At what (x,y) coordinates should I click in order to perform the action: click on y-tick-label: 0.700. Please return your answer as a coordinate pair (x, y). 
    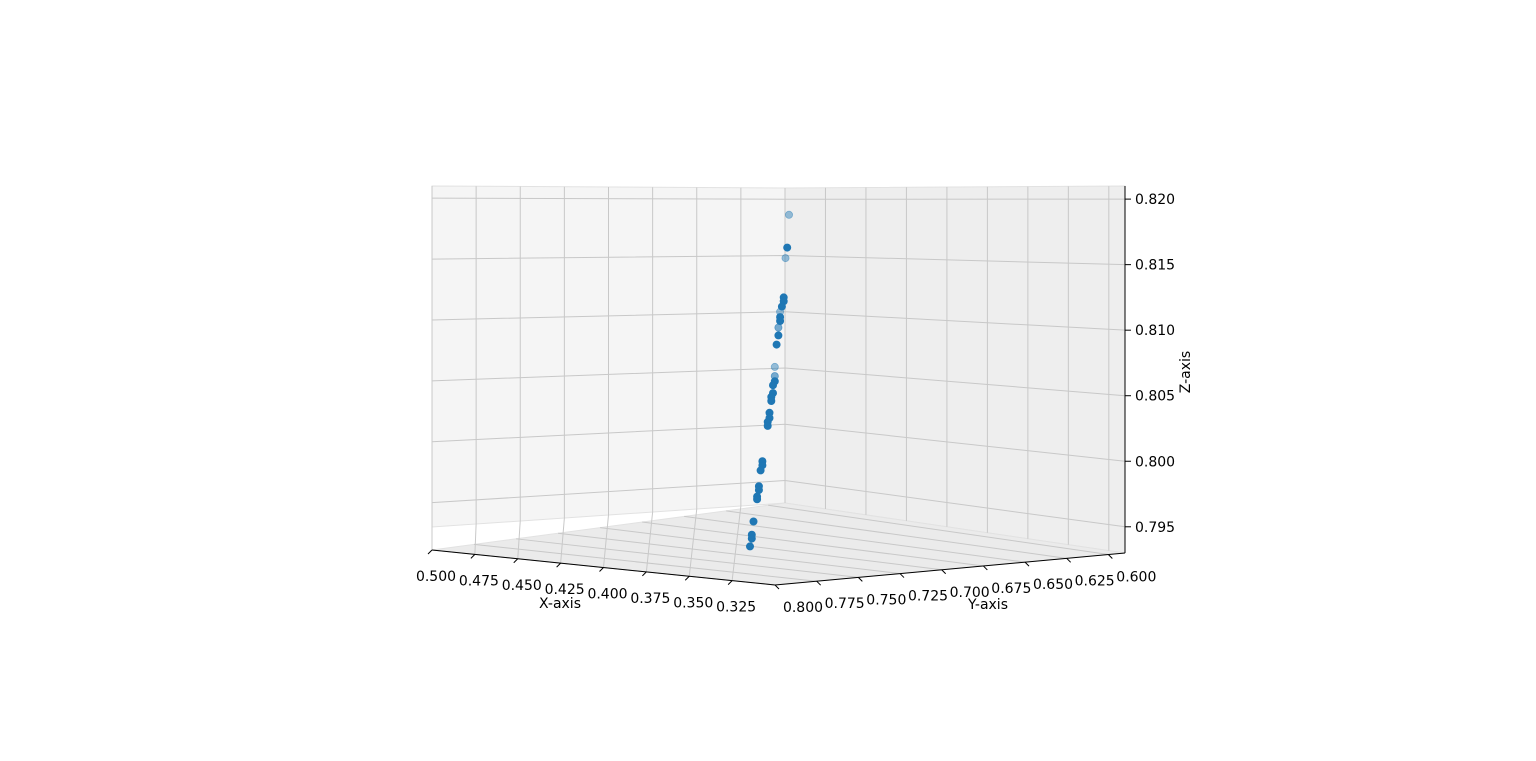
    Looking at the image, I should click on (970, 593).